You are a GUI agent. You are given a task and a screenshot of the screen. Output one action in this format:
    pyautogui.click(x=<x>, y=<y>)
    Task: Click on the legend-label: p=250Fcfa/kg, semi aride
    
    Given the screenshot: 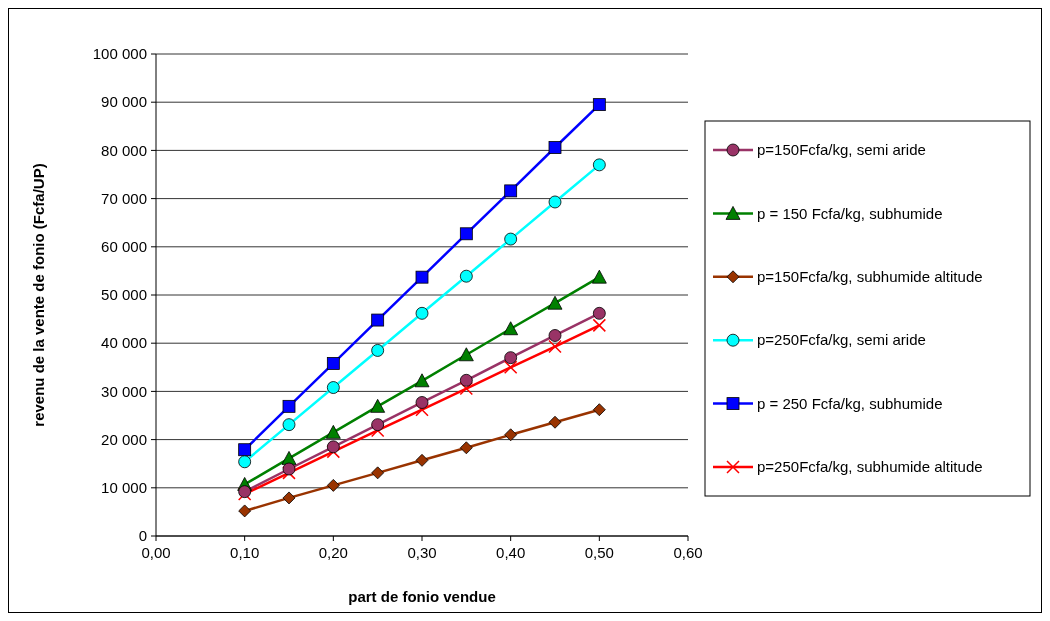 What is the action you would take?
    pyautogui.click(x=841, y=340)
    